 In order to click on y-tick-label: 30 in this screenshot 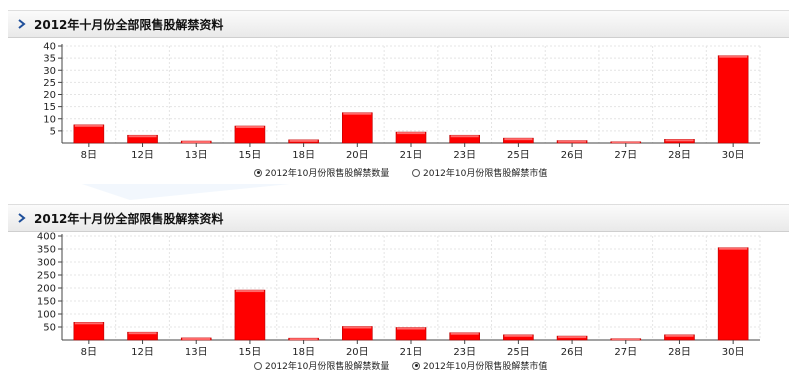, I will do `click(49, 71)`.